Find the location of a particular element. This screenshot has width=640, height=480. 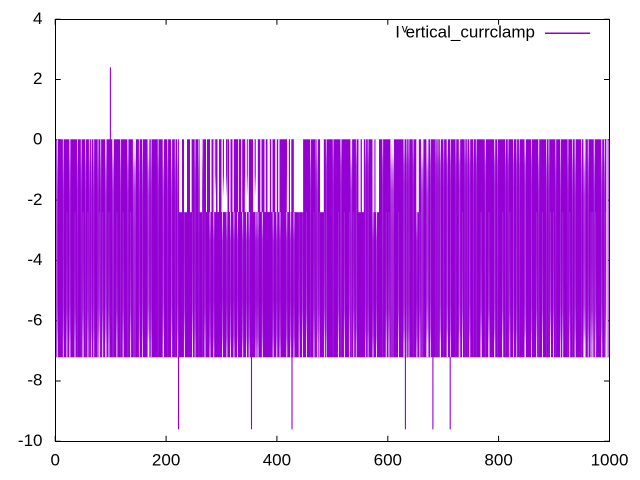

svg-text: I is located at coordinates (397, 32).